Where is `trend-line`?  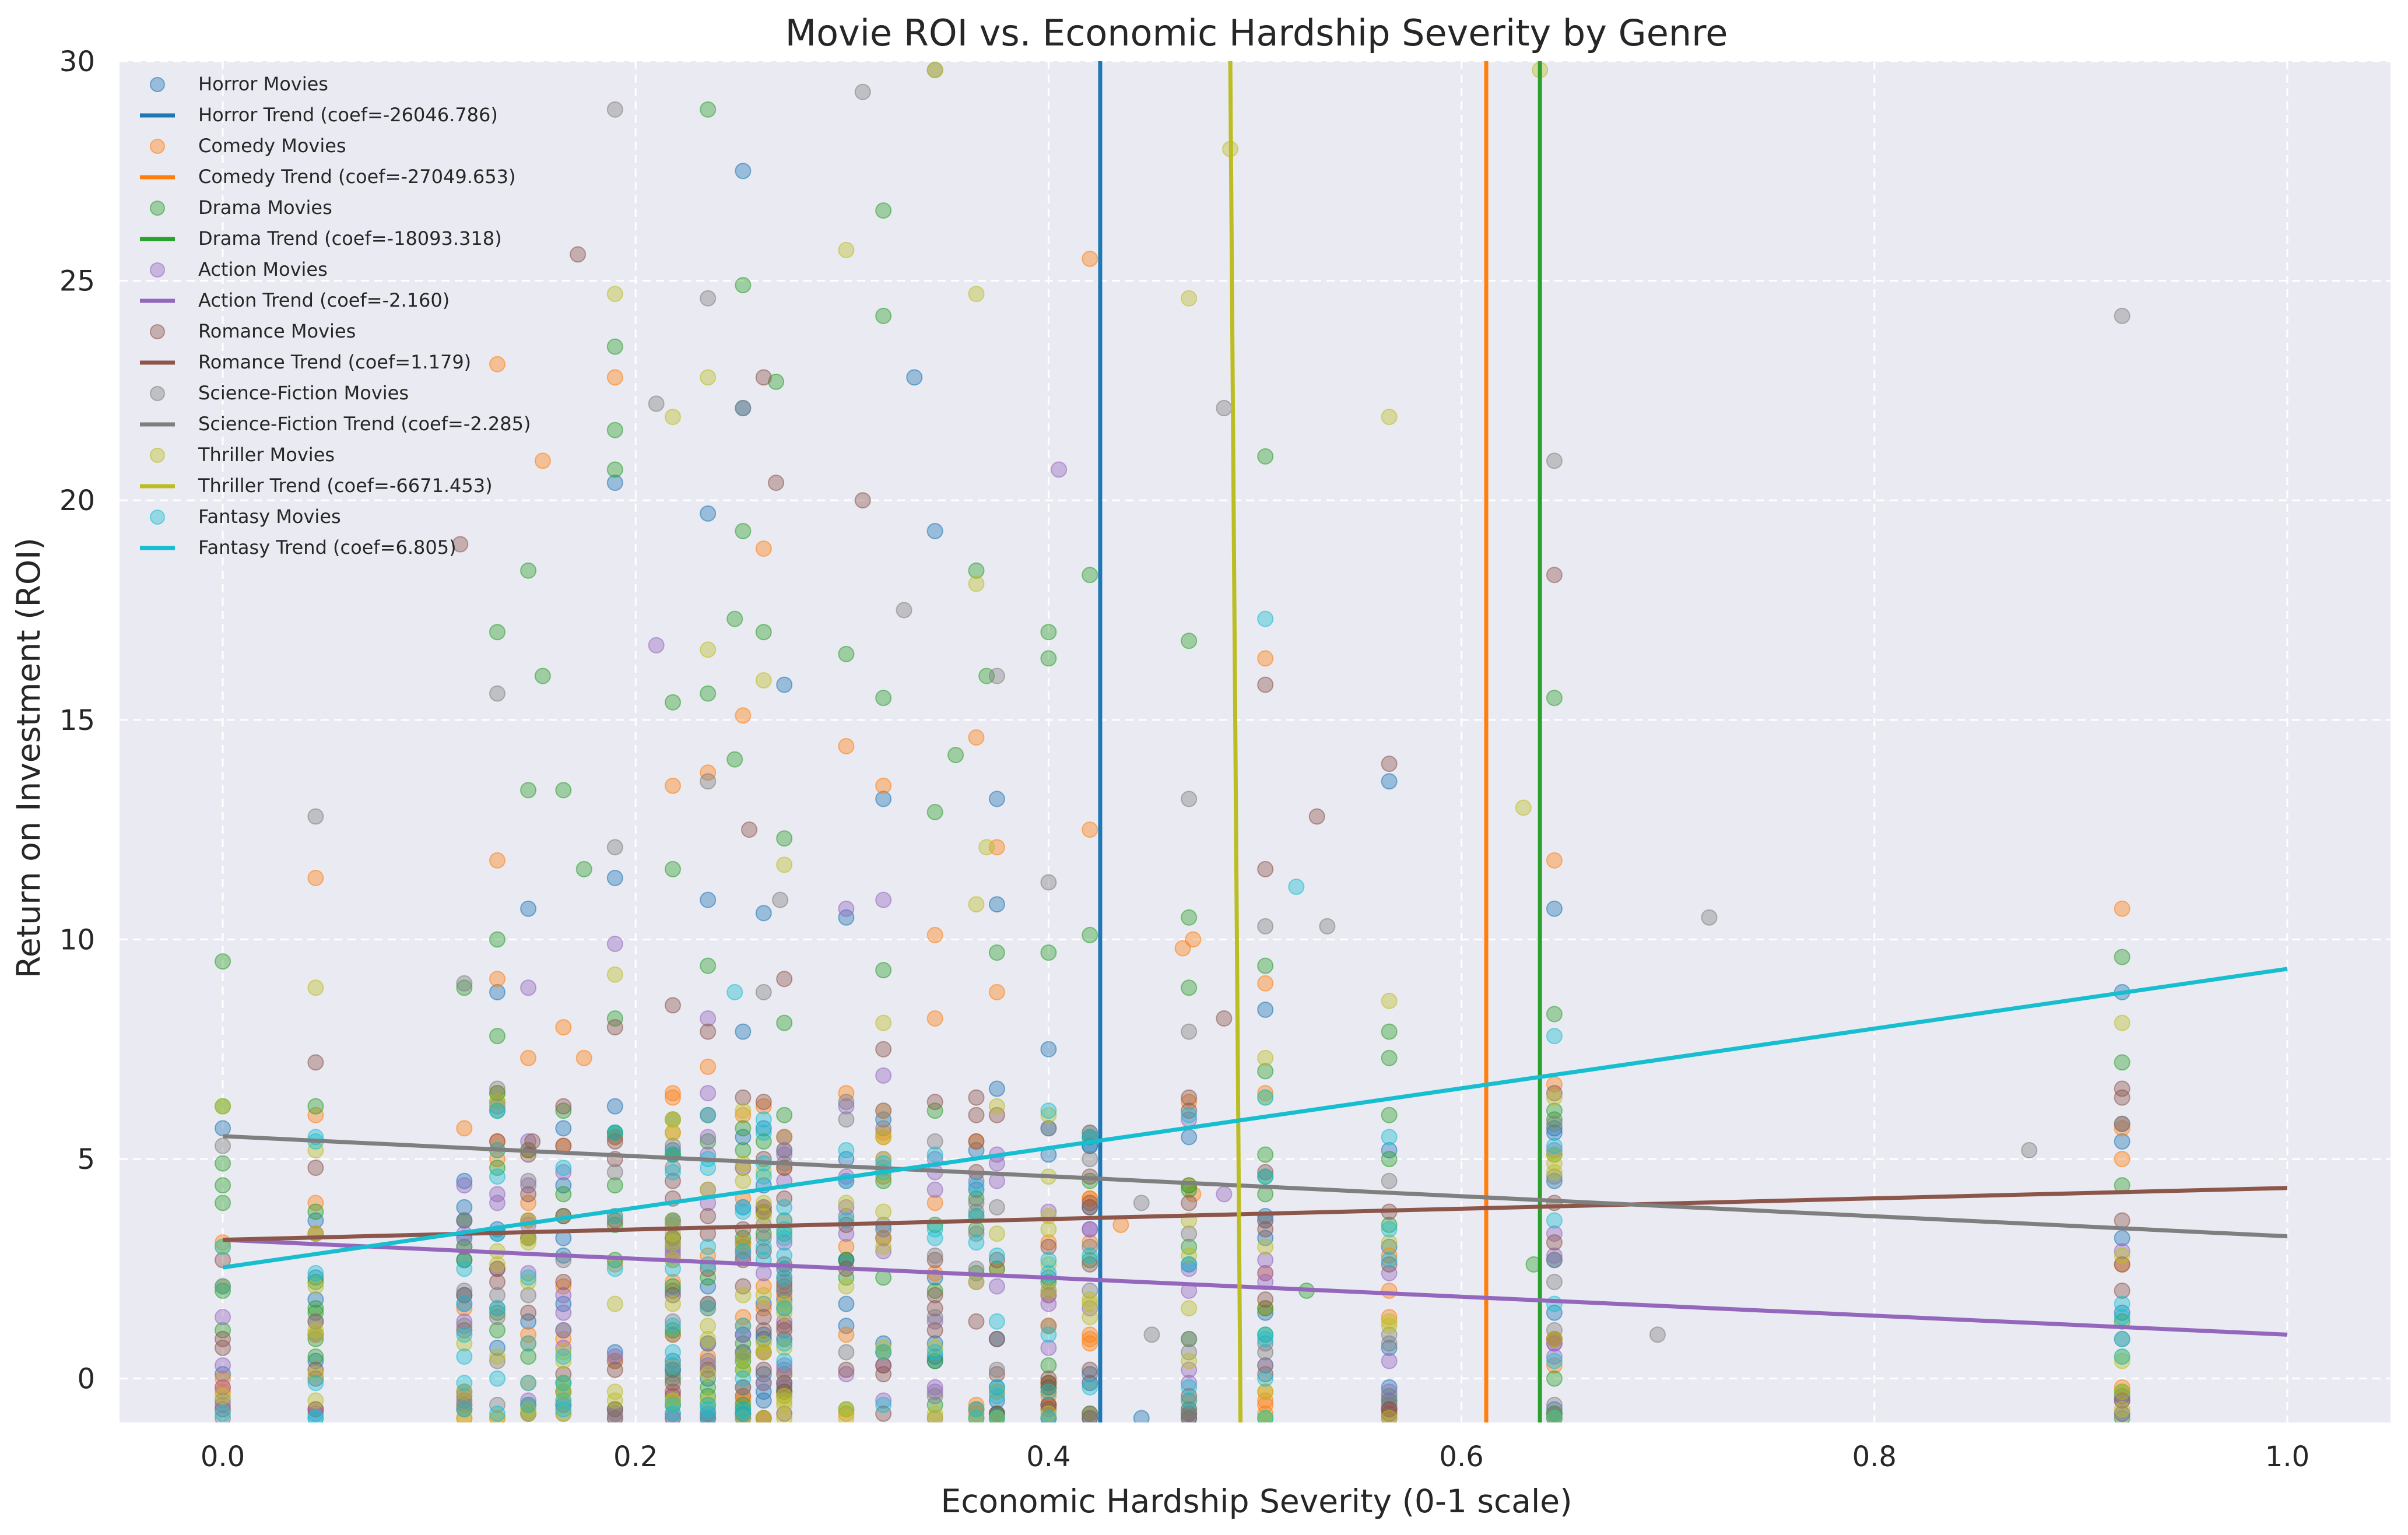 trend-line is located at coordinates (1255, 1186).